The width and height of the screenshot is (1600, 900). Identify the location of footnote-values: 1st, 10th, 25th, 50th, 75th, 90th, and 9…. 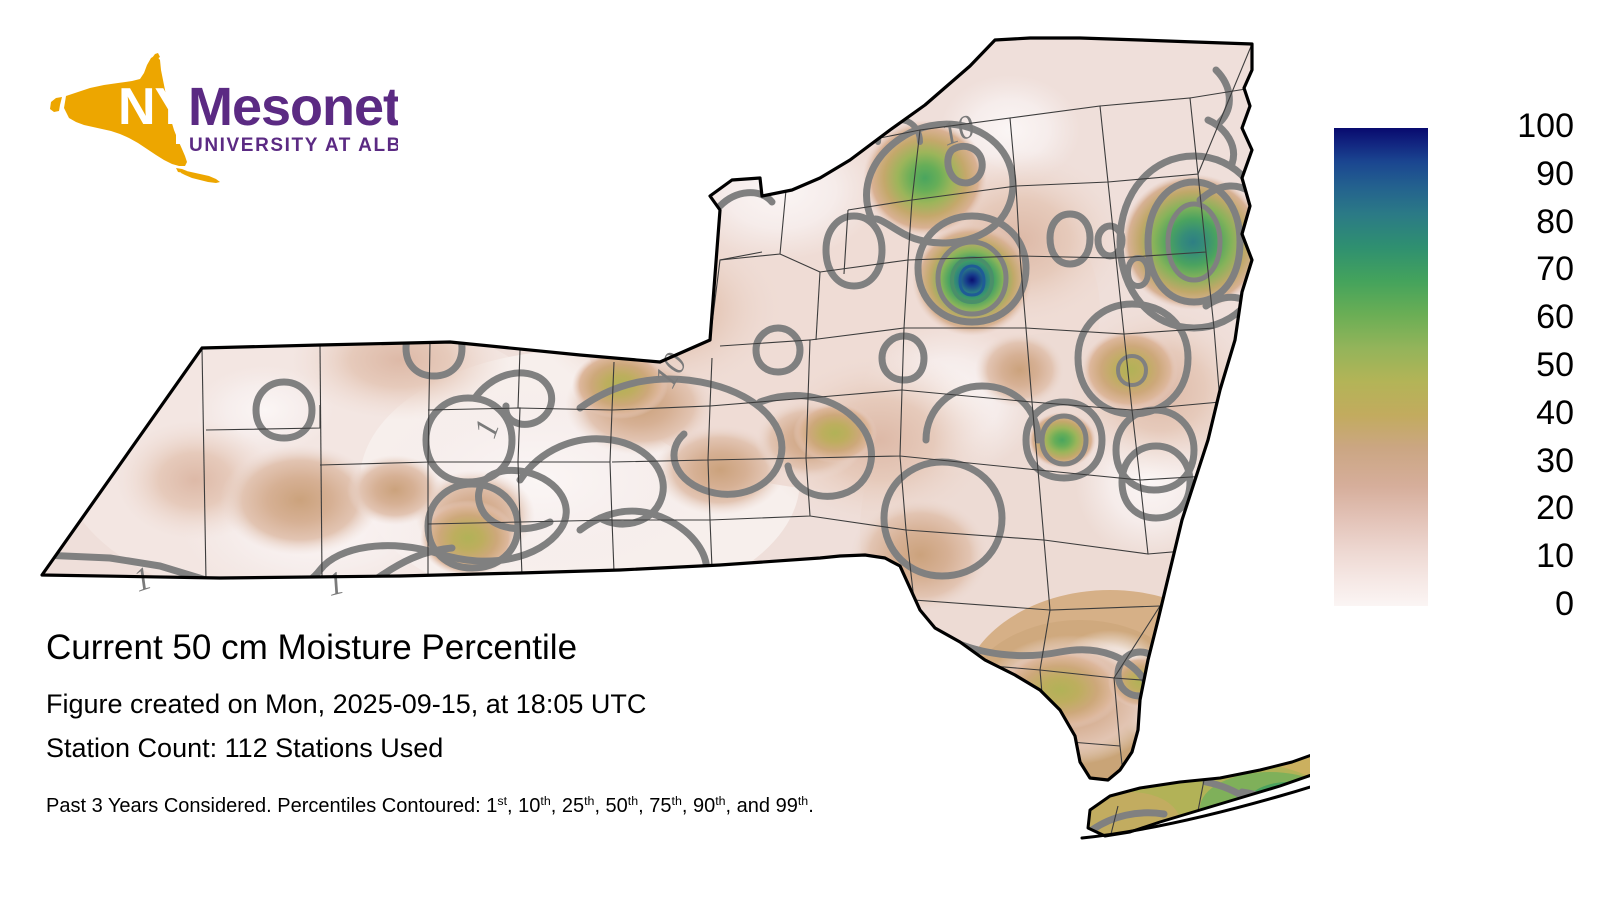
(650, 805).